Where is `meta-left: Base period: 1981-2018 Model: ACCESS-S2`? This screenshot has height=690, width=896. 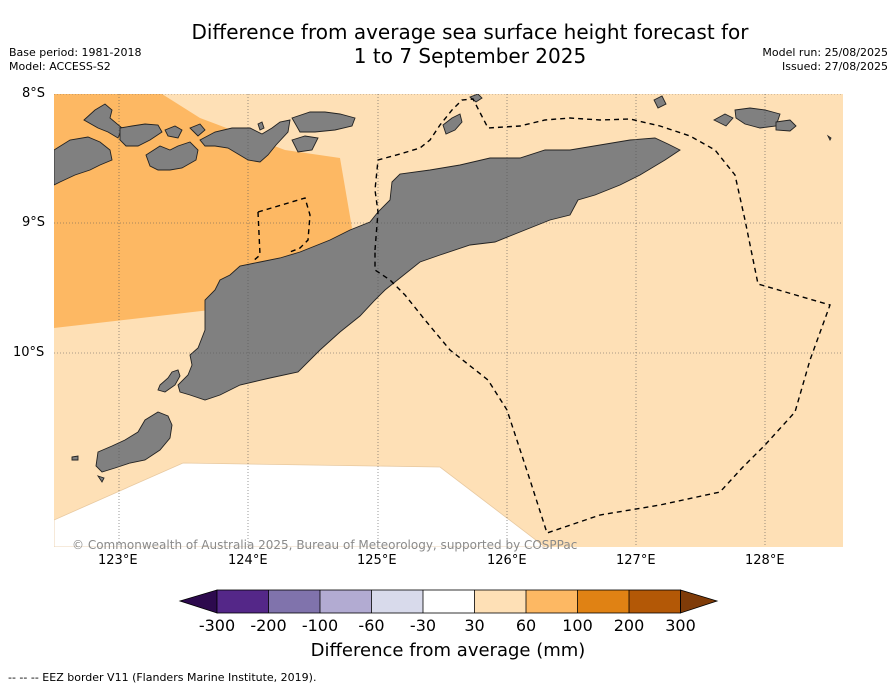
meta-left: Base period: 1981-2018 Model: ACCESS-S2 is located at coordinates (75, 60).